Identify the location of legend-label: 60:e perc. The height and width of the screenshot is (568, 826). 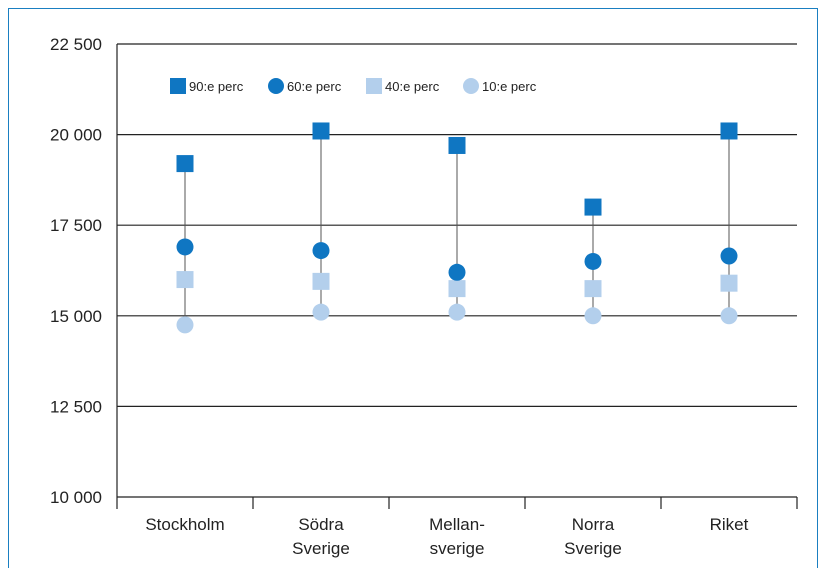
(314, 86).